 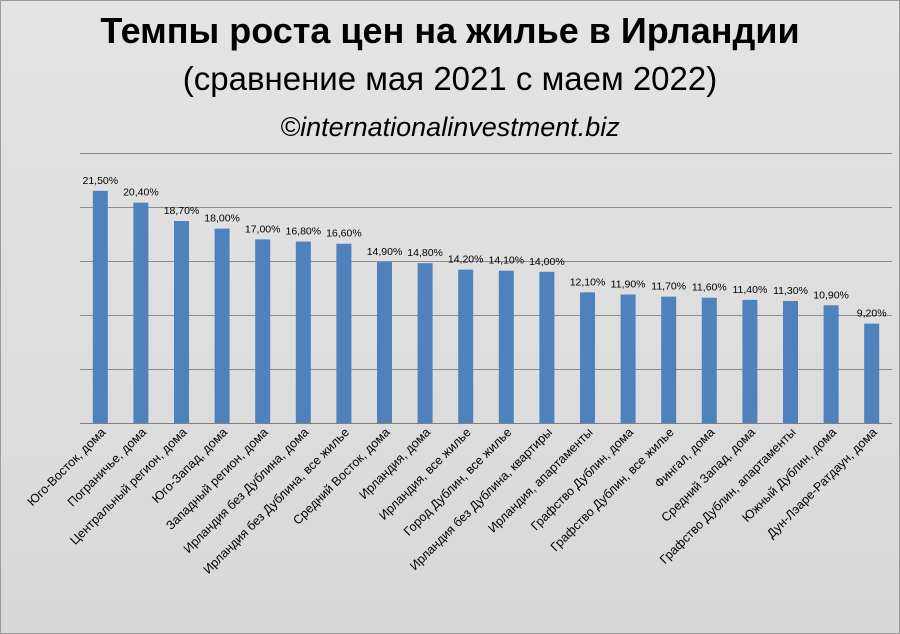 I want to click on category-label: Юго-Восток, дома, so click(x=67, y=467).